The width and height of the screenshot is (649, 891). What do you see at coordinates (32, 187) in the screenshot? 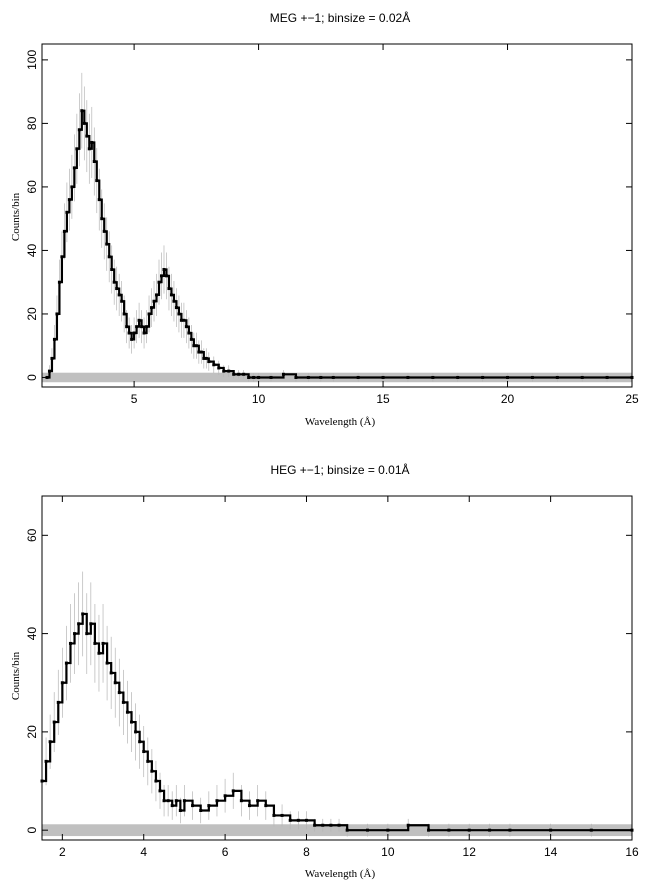
I see `meg-y-tick-label: 60` at bounding box center [32, 187].